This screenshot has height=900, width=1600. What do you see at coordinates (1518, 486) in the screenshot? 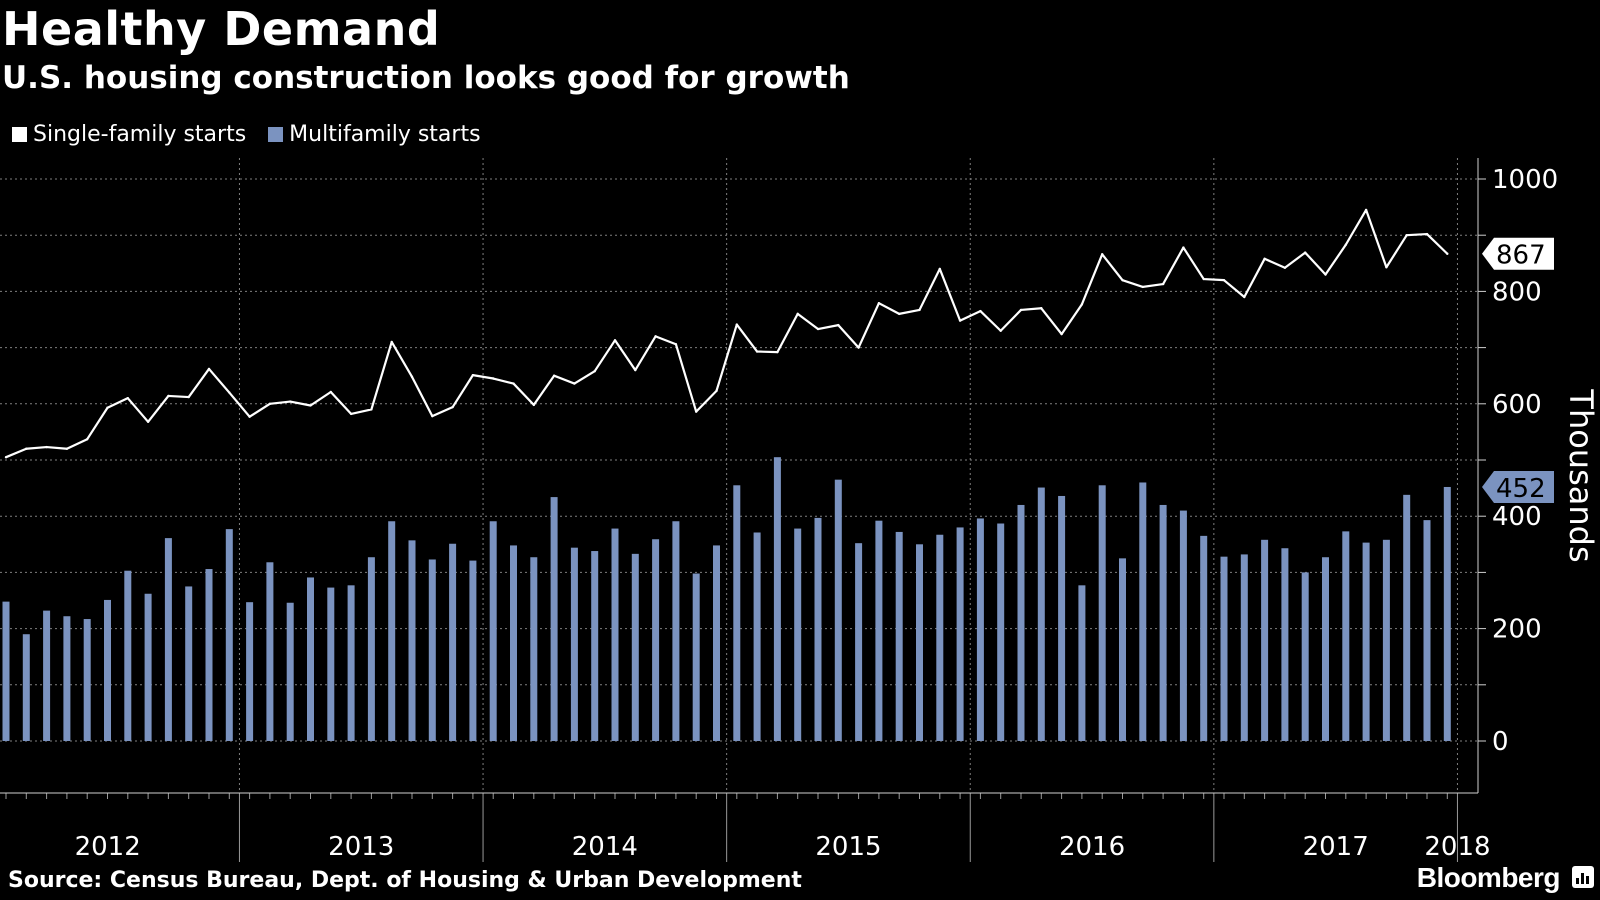
I see `last-value-badge-multifamily` at bounding box center [1518, 486].